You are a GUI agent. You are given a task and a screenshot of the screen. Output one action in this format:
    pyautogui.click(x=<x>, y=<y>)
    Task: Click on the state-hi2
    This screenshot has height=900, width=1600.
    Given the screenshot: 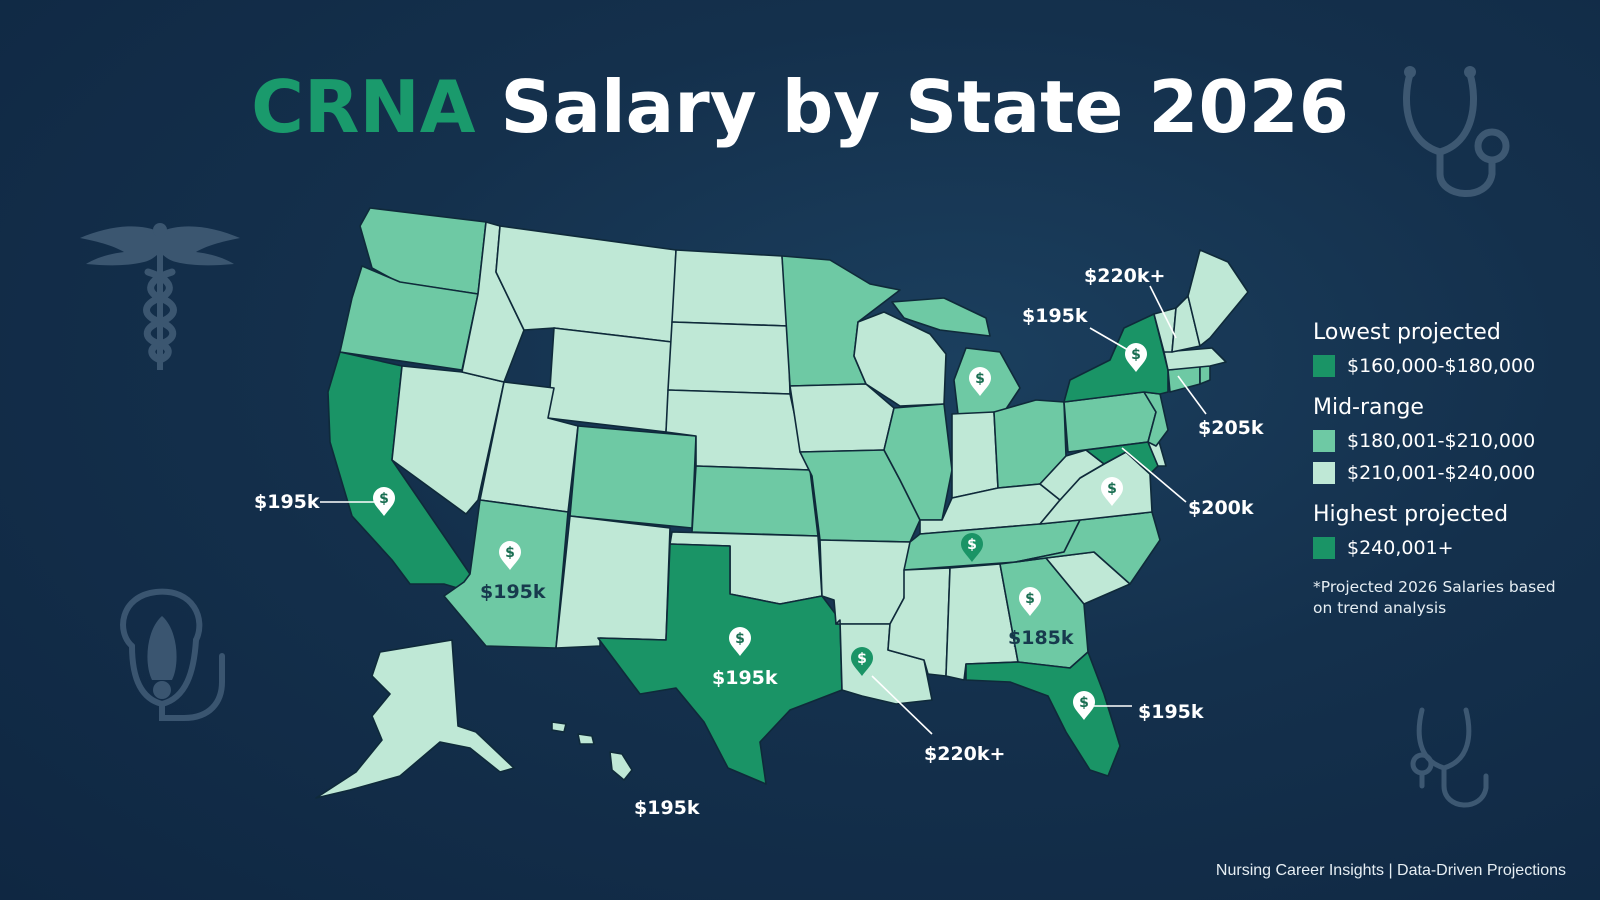 What is the action you would take?
    pyautogui.click(x=586, y=739)
    